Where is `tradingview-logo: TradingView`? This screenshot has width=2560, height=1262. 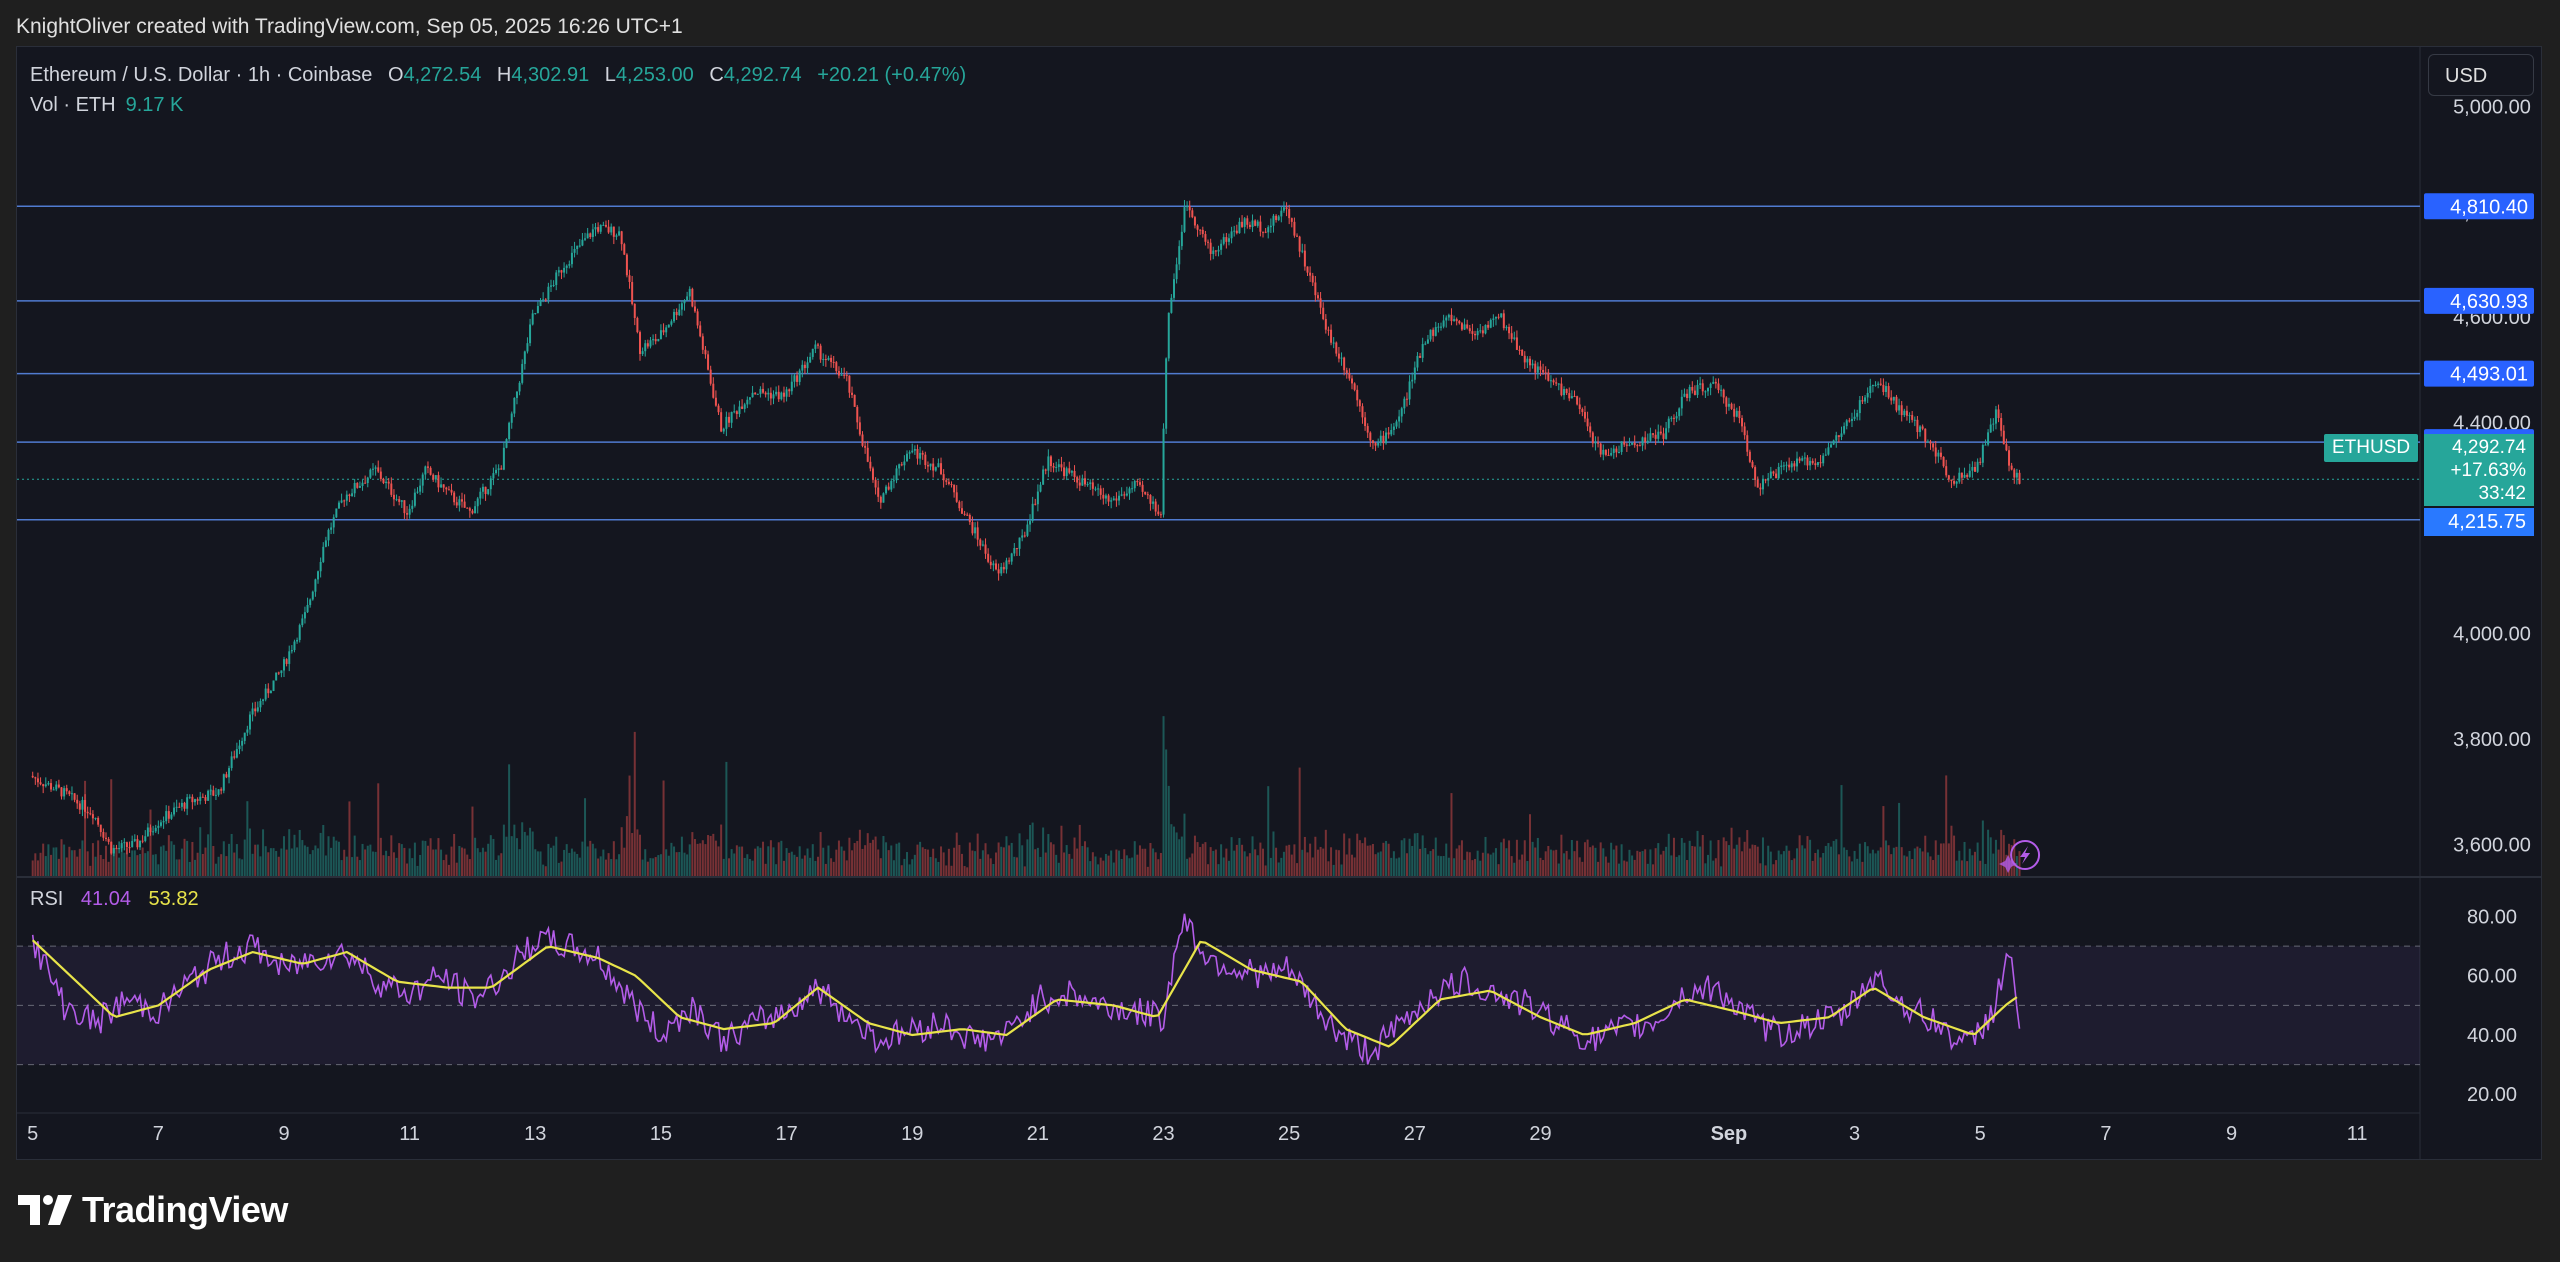 tradingview-logo: TradingView is located at coordinates (153, 1209).